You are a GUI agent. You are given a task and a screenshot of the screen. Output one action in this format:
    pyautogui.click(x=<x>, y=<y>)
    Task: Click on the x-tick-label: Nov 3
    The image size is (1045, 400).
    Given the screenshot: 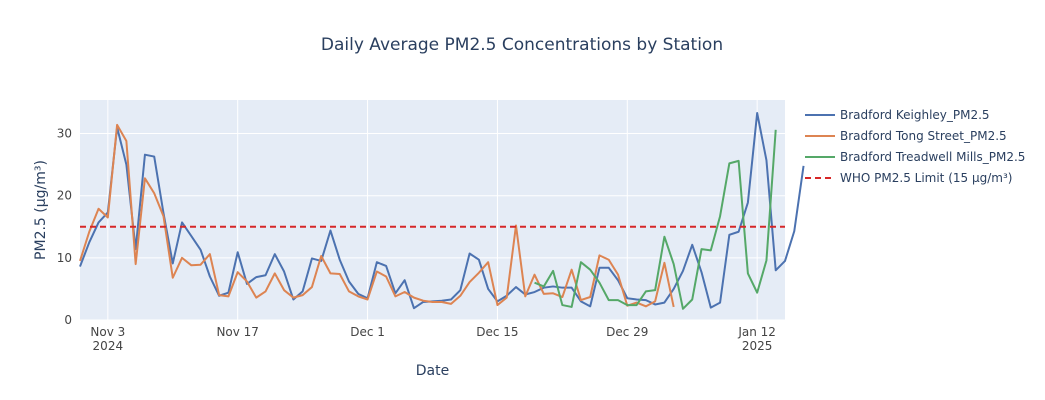 What is the action you would take?
    pyautogui.click(x=107, y=332)
    